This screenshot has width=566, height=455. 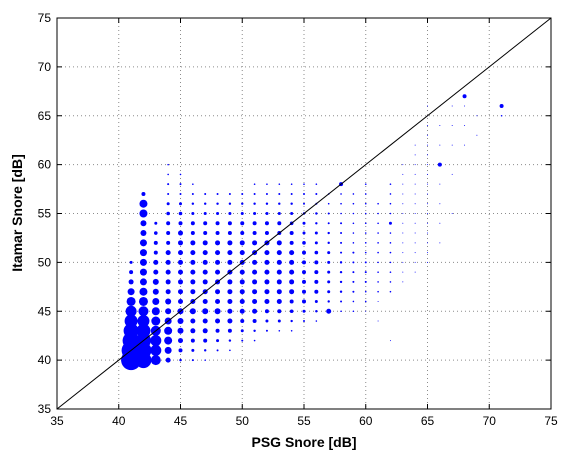 I want to click on x-tick-label: 65, so click(x=428, y=421).